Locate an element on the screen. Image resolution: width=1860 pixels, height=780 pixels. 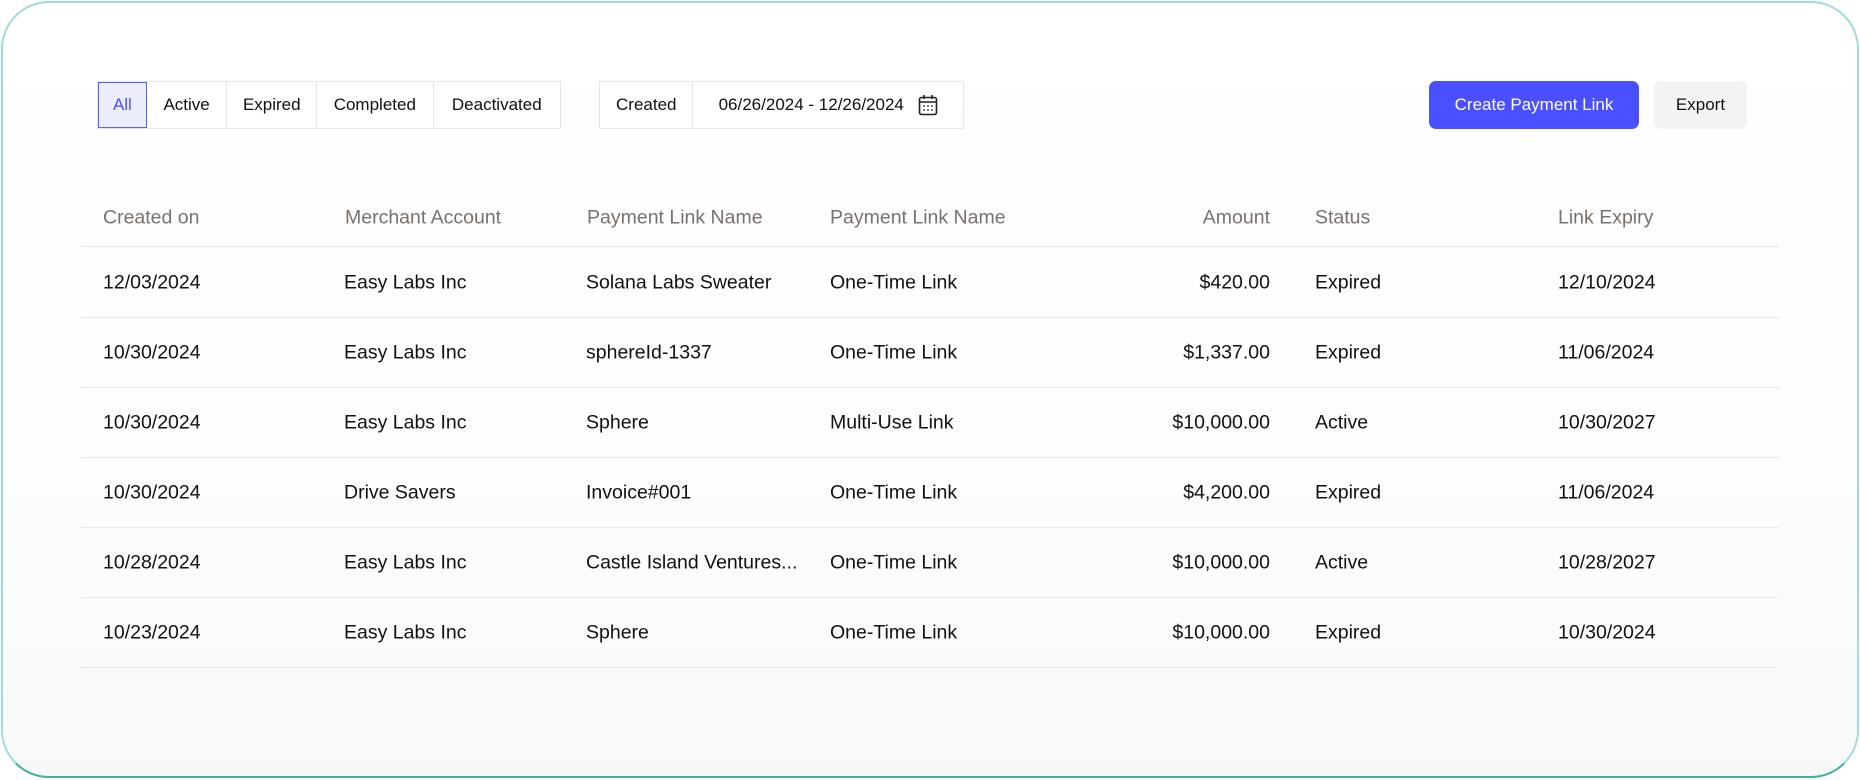
date-filter: Created 06/26/2024 - 12/26/2024 is located at coordinates (781, 105).